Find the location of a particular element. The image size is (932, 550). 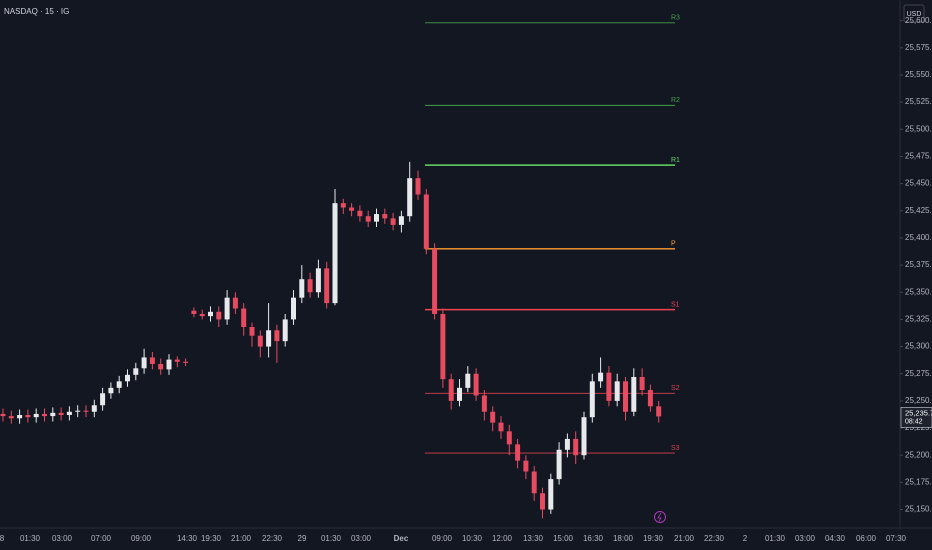

x-tick-label: 19:30 is located at coordinates (211, 538).